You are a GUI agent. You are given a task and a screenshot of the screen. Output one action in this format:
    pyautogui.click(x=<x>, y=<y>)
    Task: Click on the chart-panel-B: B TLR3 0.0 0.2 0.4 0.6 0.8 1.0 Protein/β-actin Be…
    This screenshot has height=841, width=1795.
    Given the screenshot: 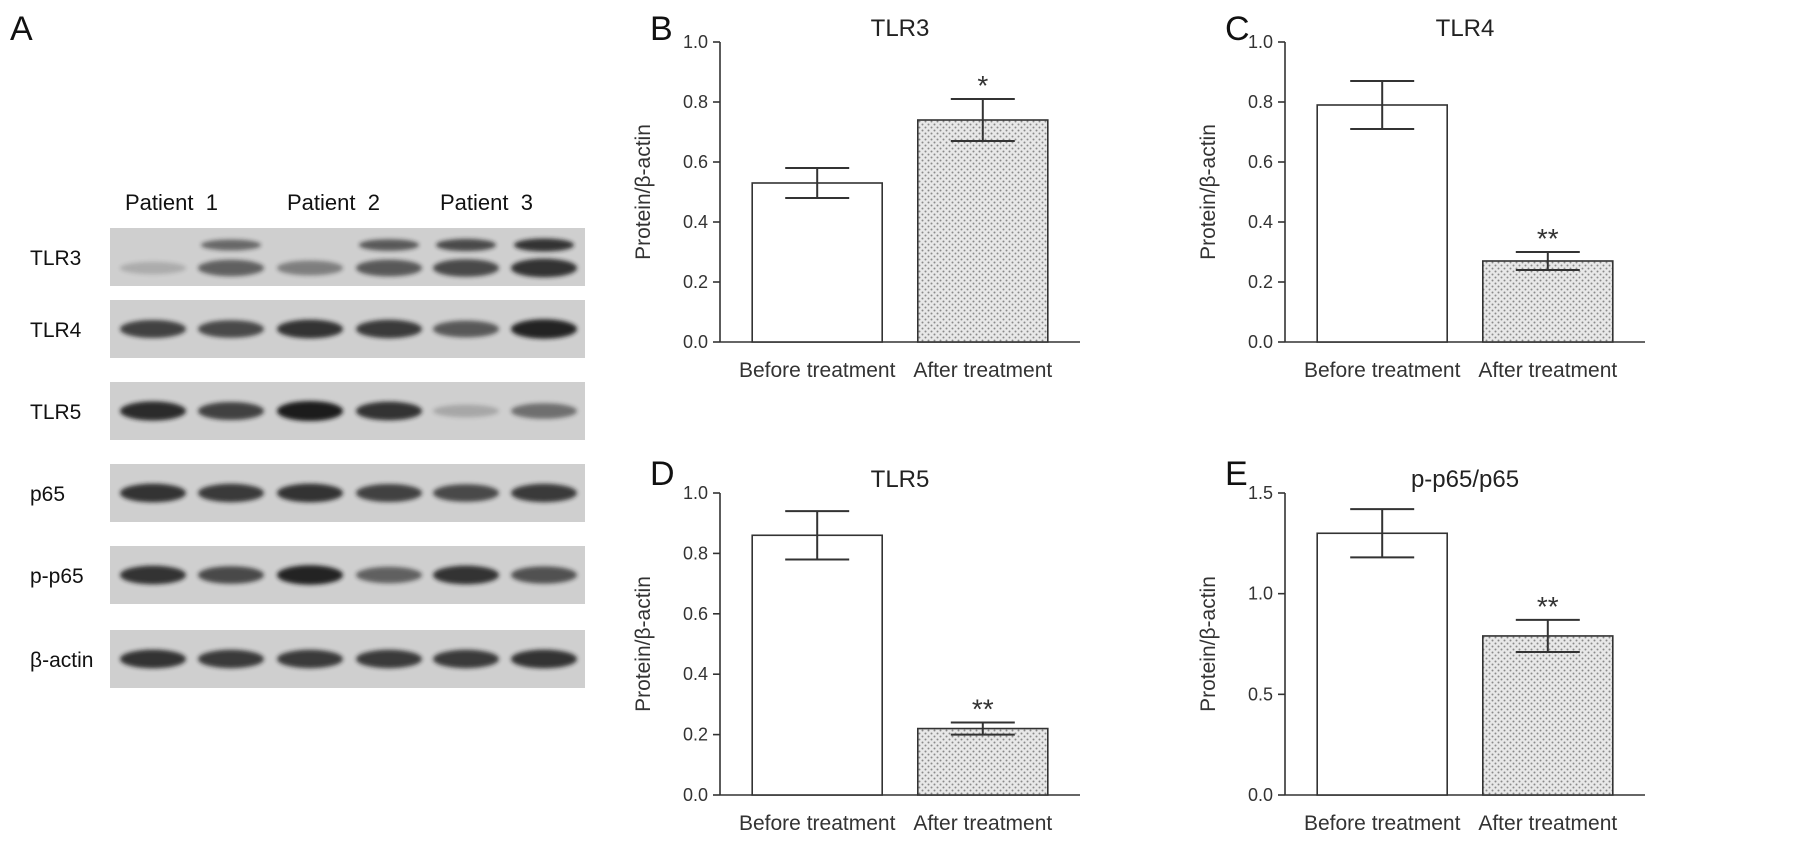 What is the action you would take?
    pyautogui.click(x=856, y=196)
    